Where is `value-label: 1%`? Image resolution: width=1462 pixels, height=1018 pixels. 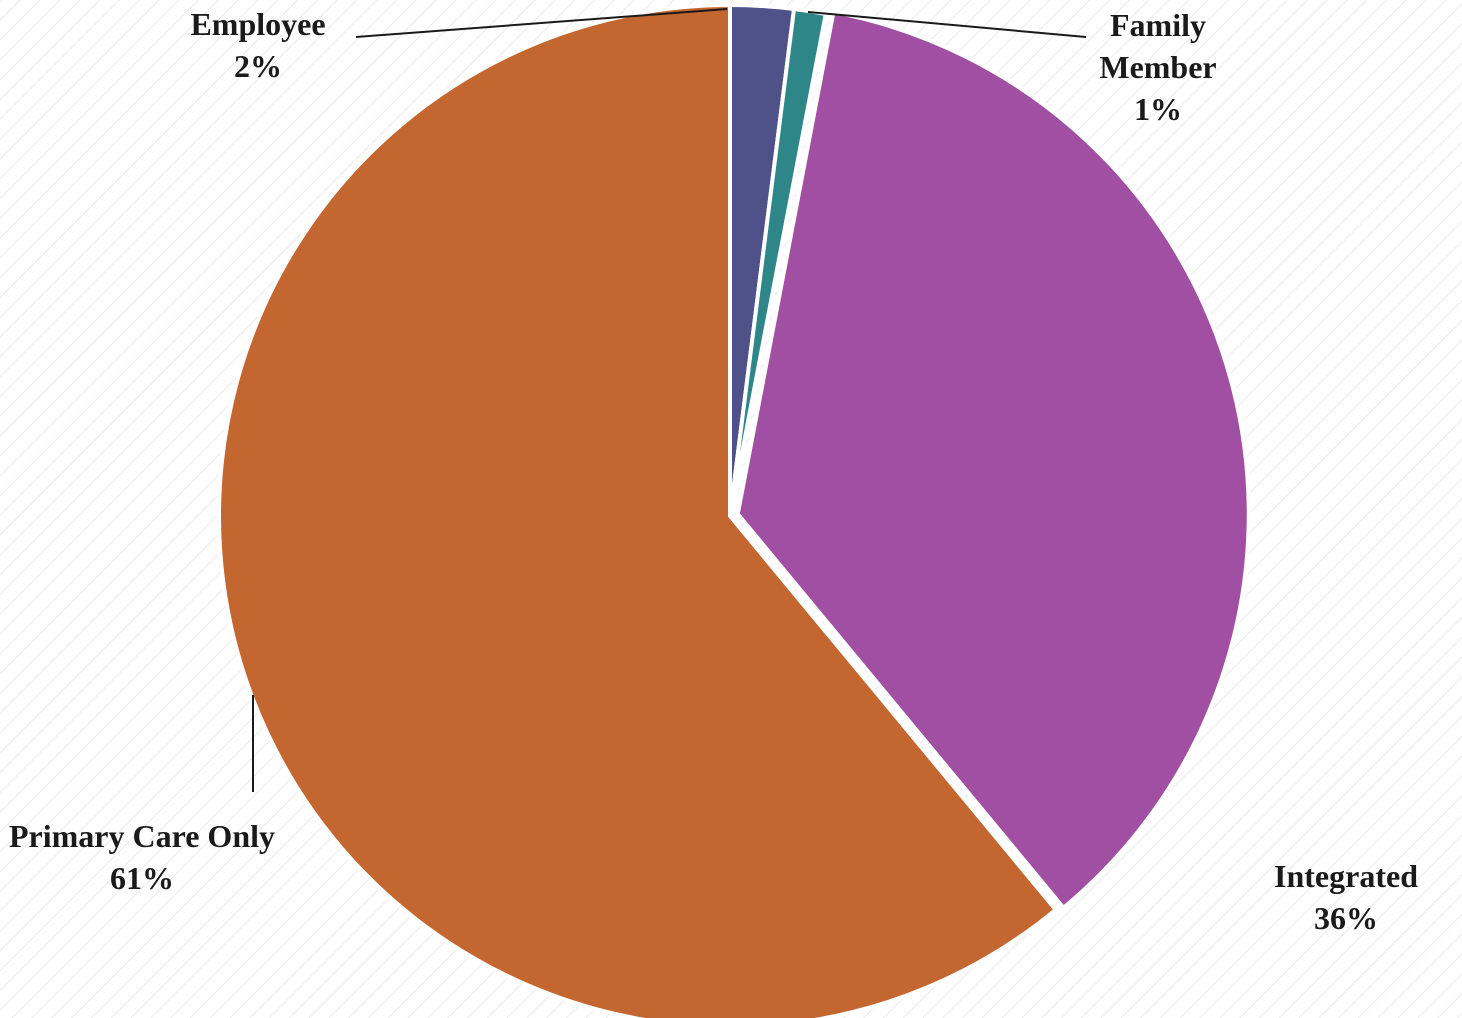 value-label: 1% is located at coordinates (1158, 109).